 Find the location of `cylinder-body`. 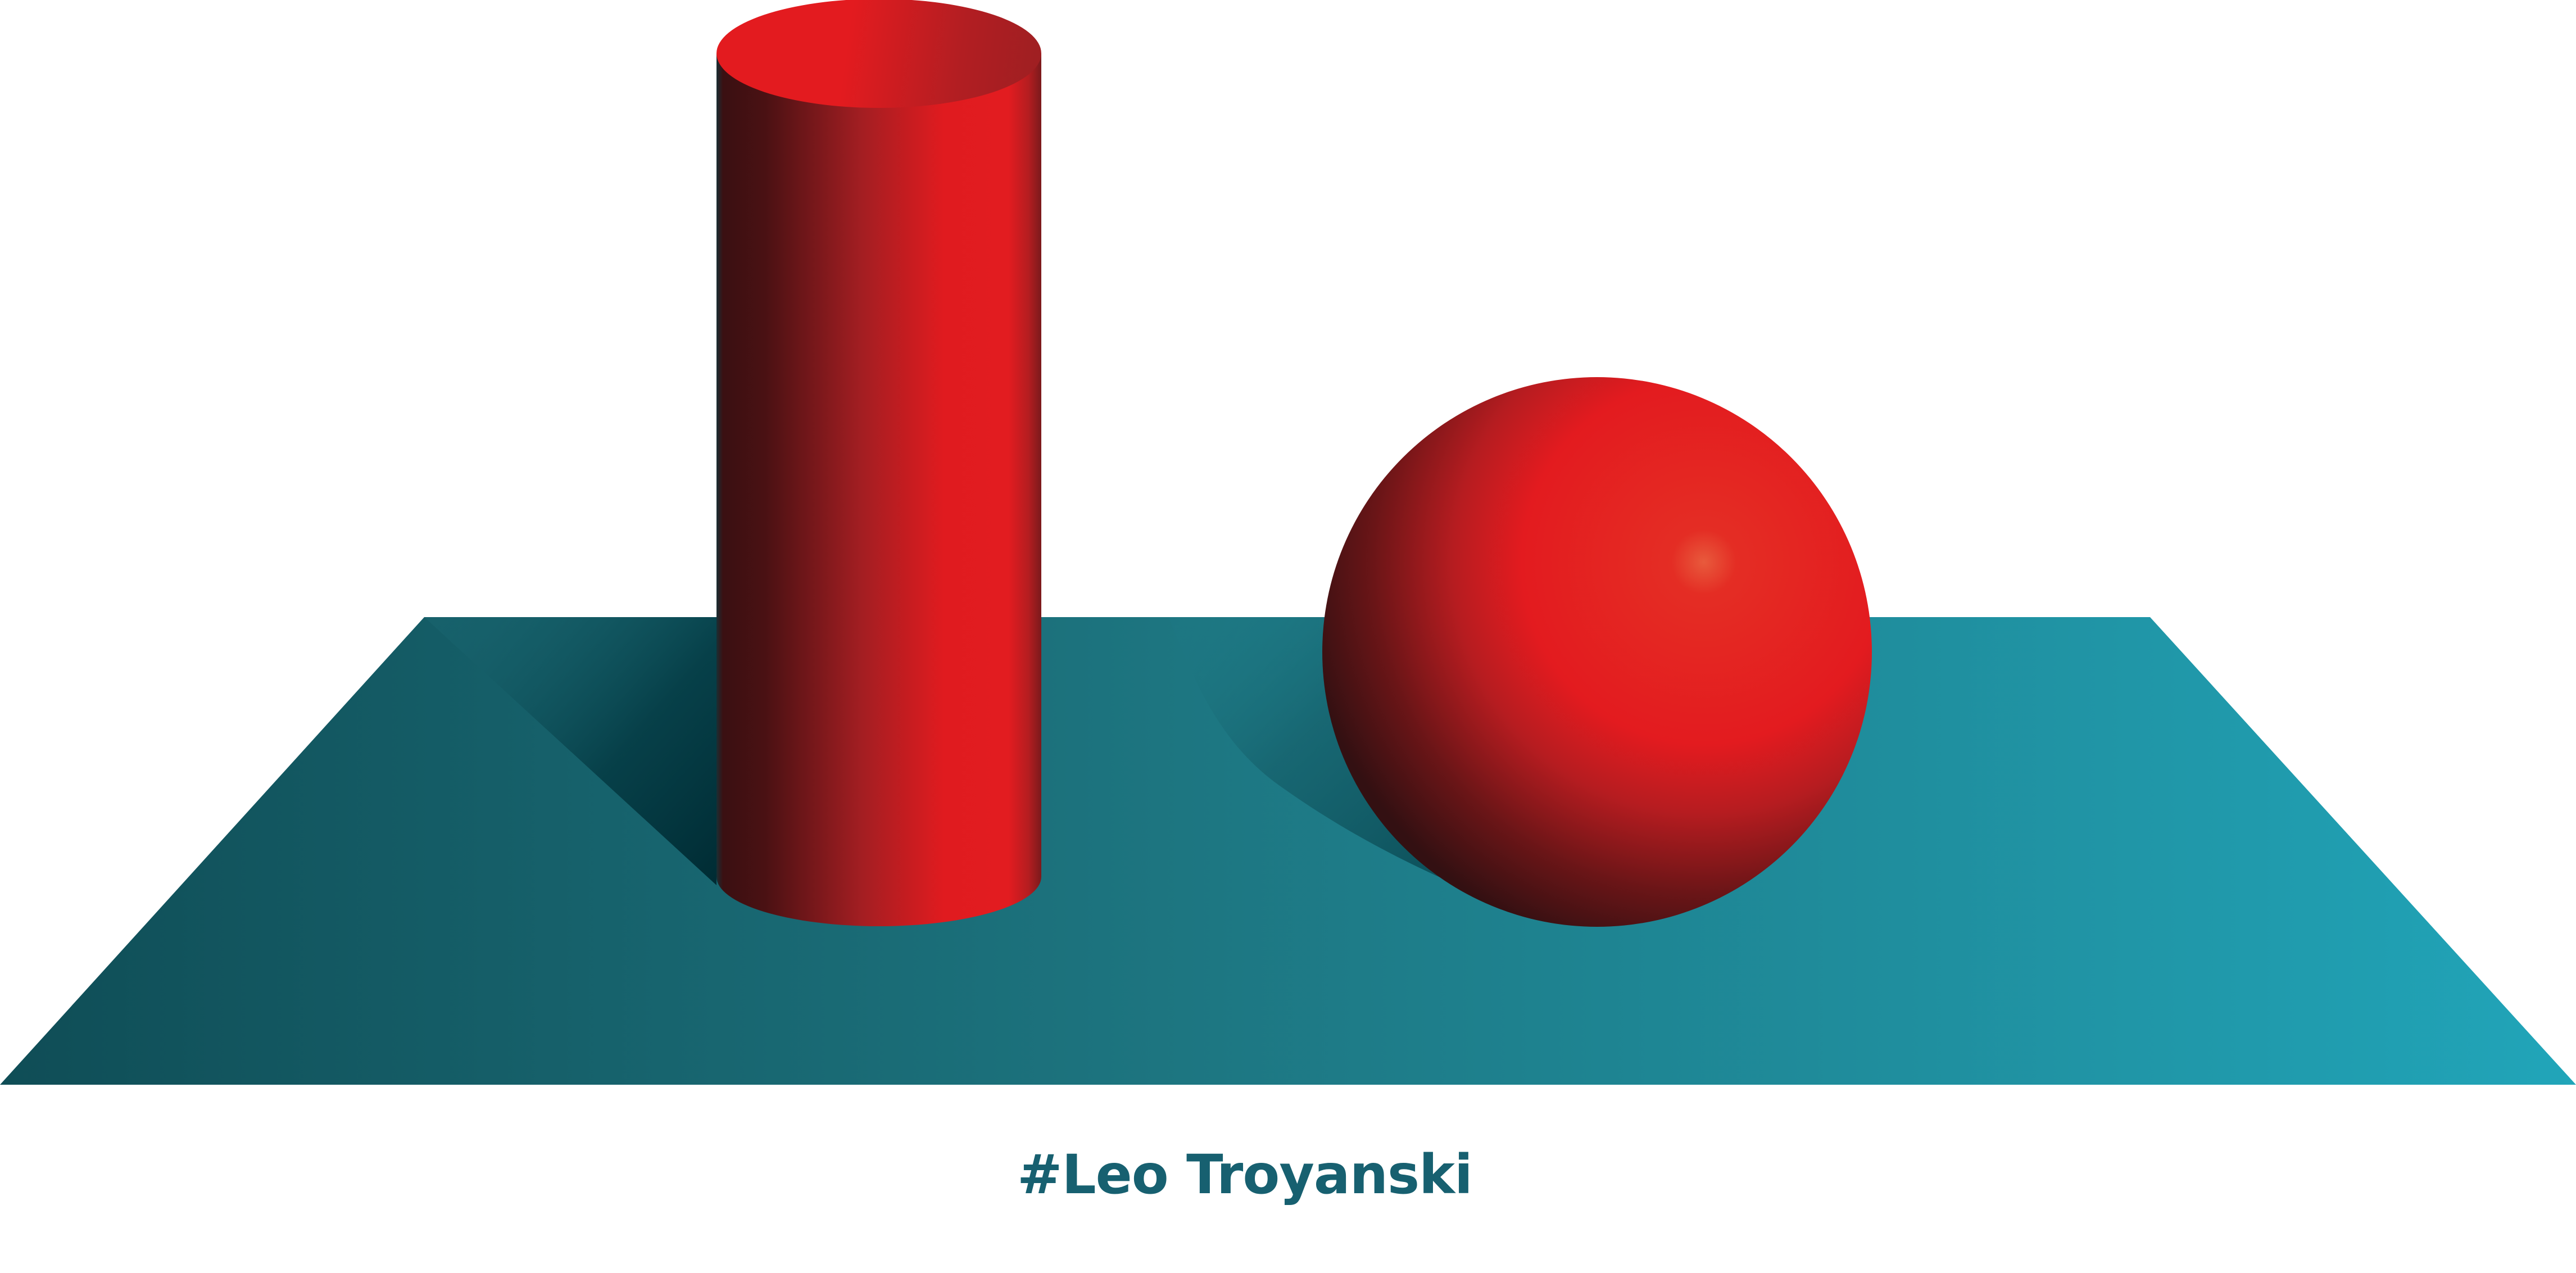

cylinder-body is located at coordinates (878, 489).